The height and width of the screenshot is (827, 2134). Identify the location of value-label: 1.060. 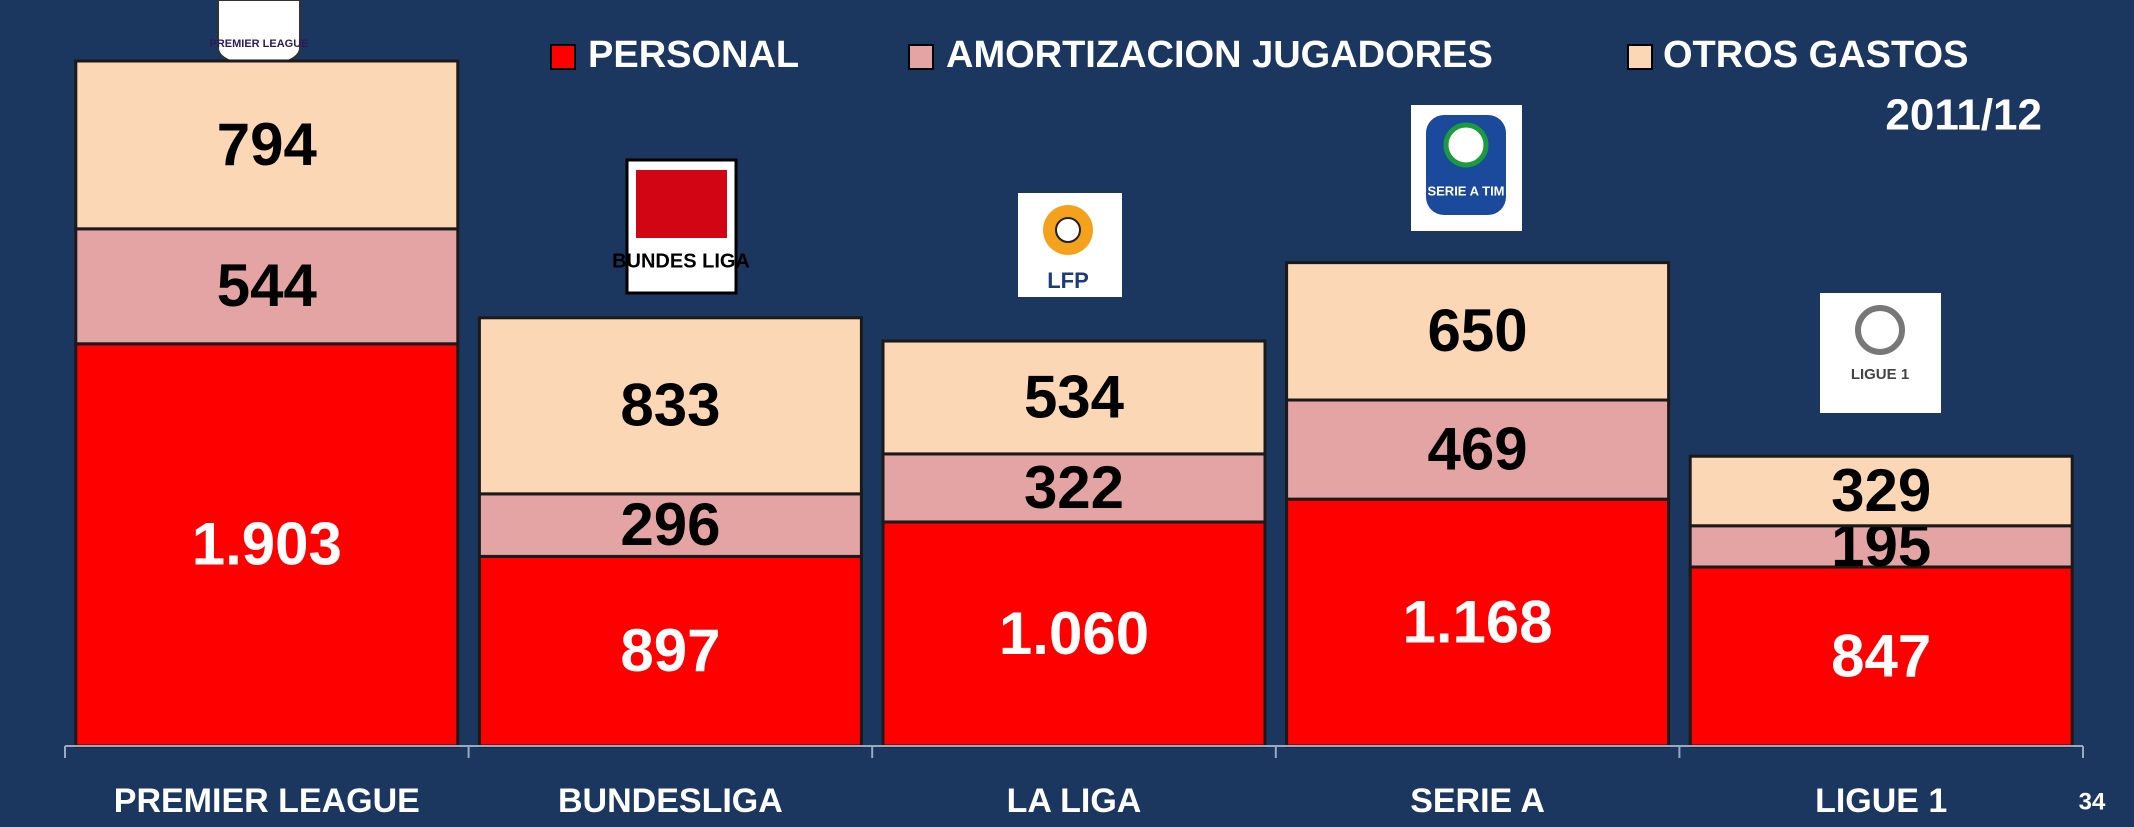
(1074, 633).